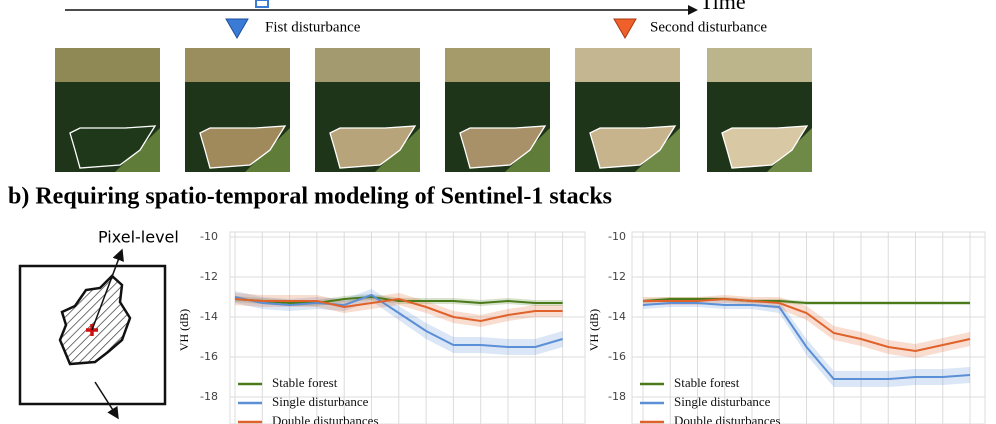 This screenshot has height=424, width=996. I want to click on pixel-arrow, so click(107, 289).